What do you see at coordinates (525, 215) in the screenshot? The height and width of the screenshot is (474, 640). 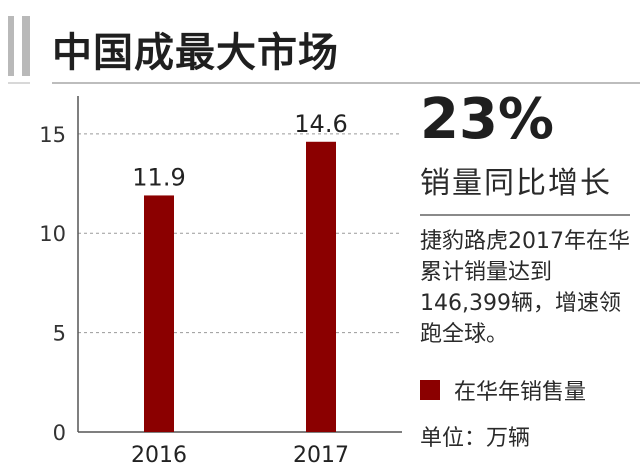 I see `stats-divider` at bounding box center [525, 215].